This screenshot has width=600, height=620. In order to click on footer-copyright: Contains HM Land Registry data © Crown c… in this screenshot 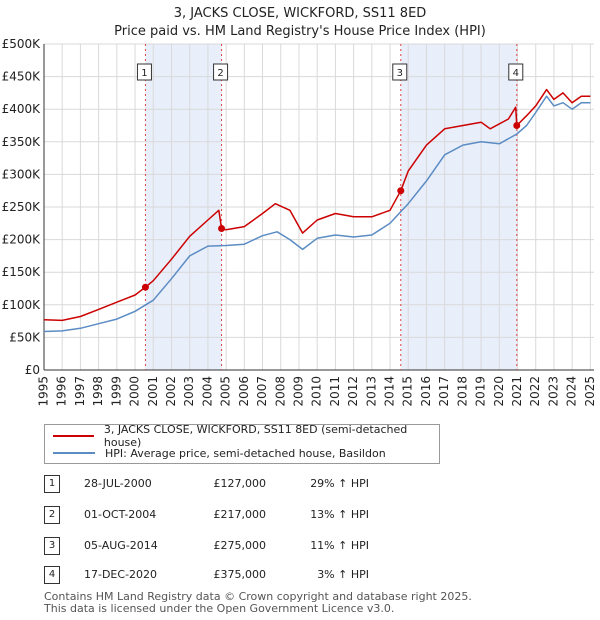, I will do `click(258, 596)`.